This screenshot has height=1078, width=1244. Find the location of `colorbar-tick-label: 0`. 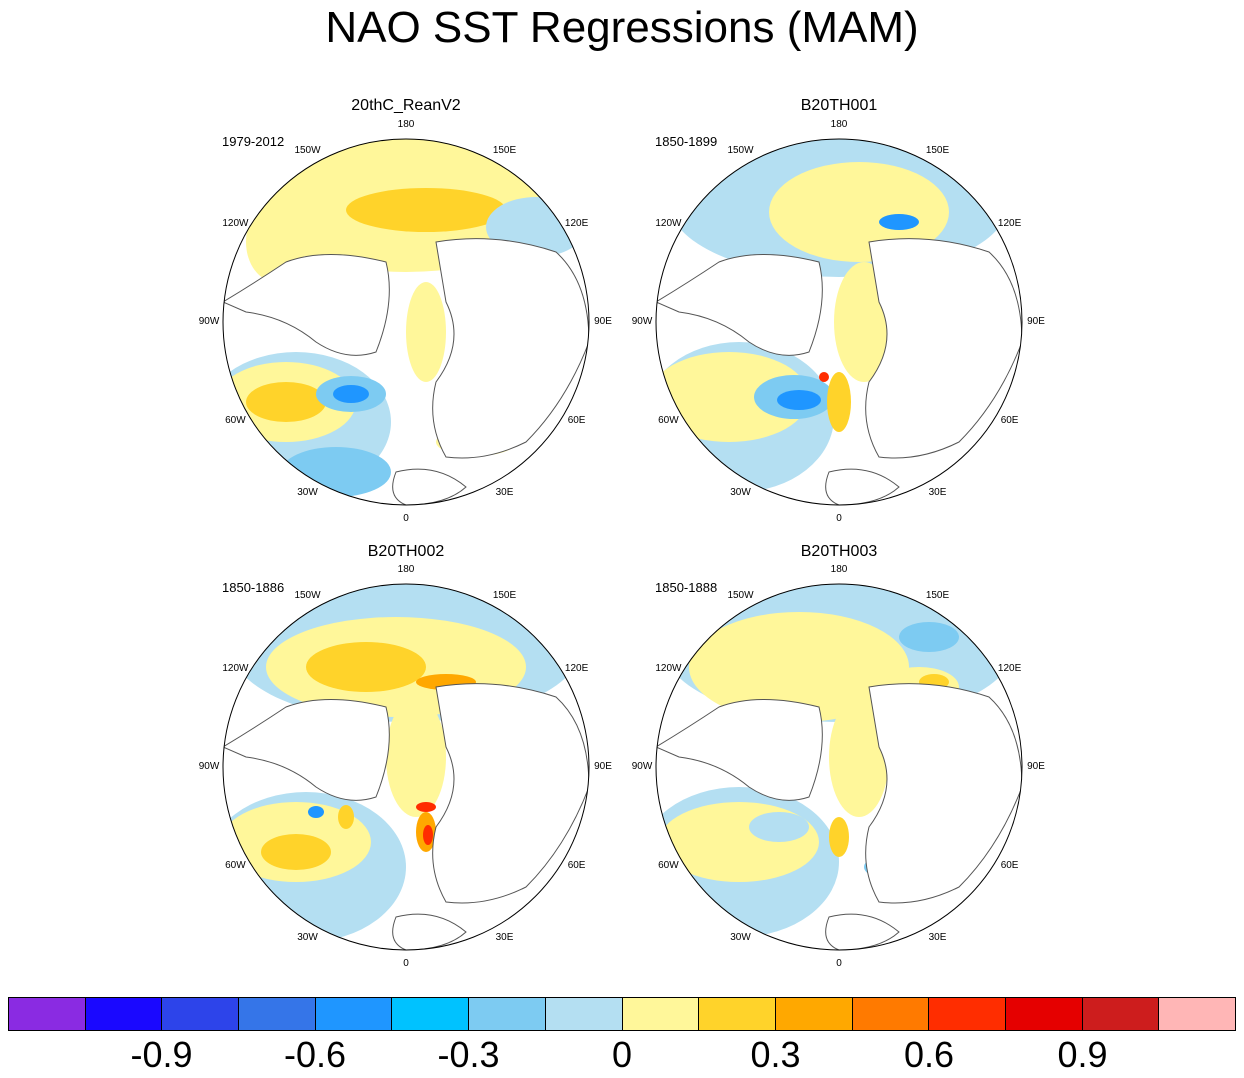

colorbar-tick-label: 0 is located at coordinates (622, 1054).